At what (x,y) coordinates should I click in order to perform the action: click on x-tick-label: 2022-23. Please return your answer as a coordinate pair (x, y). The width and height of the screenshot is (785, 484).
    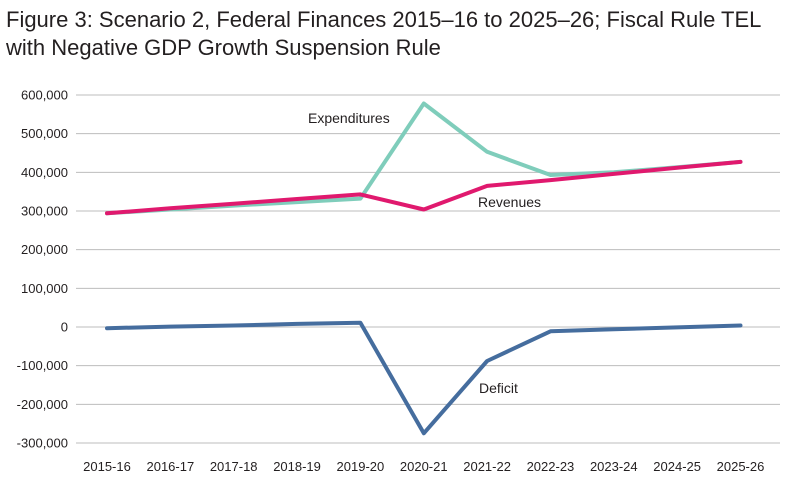
    Looking at the image, I should click on (551, 466).